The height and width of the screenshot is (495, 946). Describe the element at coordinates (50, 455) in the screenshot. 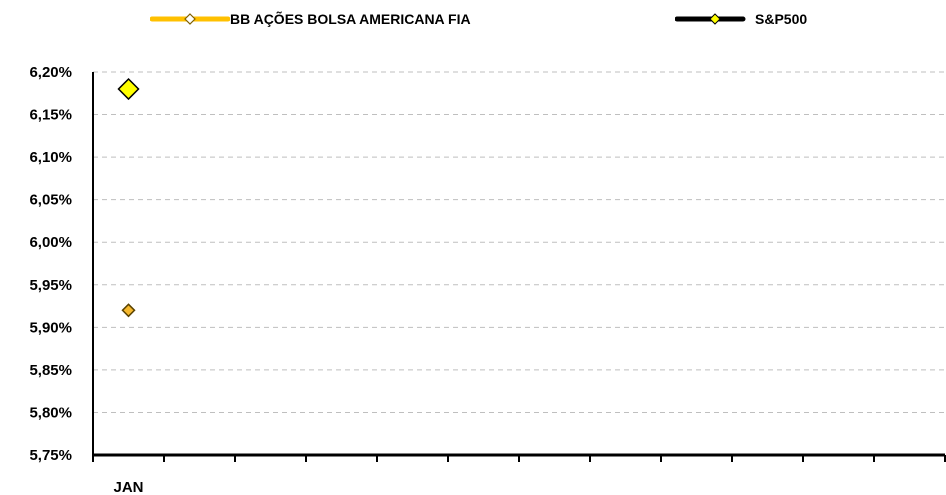

I see `y-tick-label: 5,75%` at that location.